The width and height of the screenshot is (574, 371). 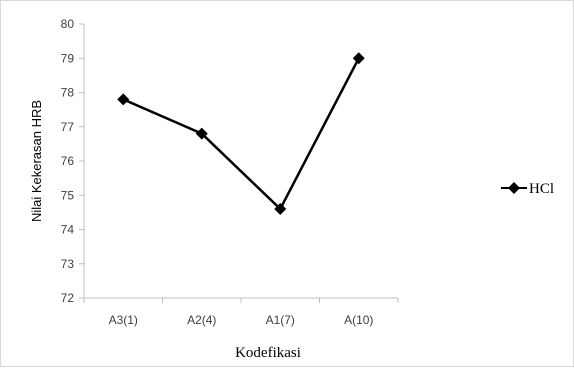 I want to click on legend-label: HCl, so click(x=541, y=189).